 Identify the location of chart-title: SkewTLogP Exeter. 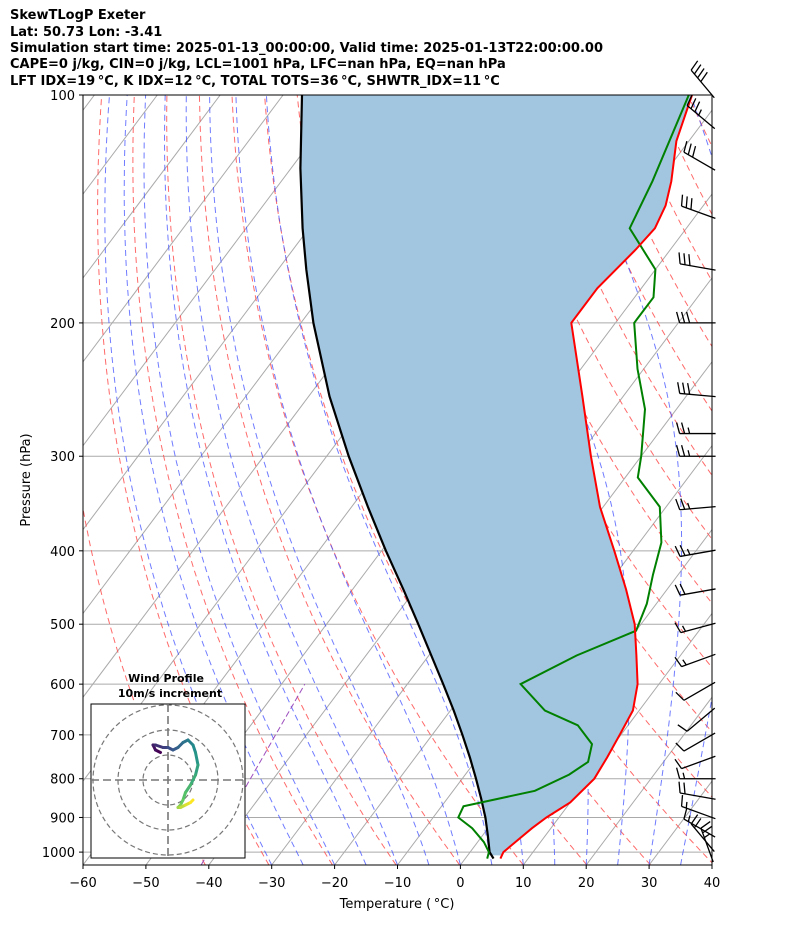
(78, 15).